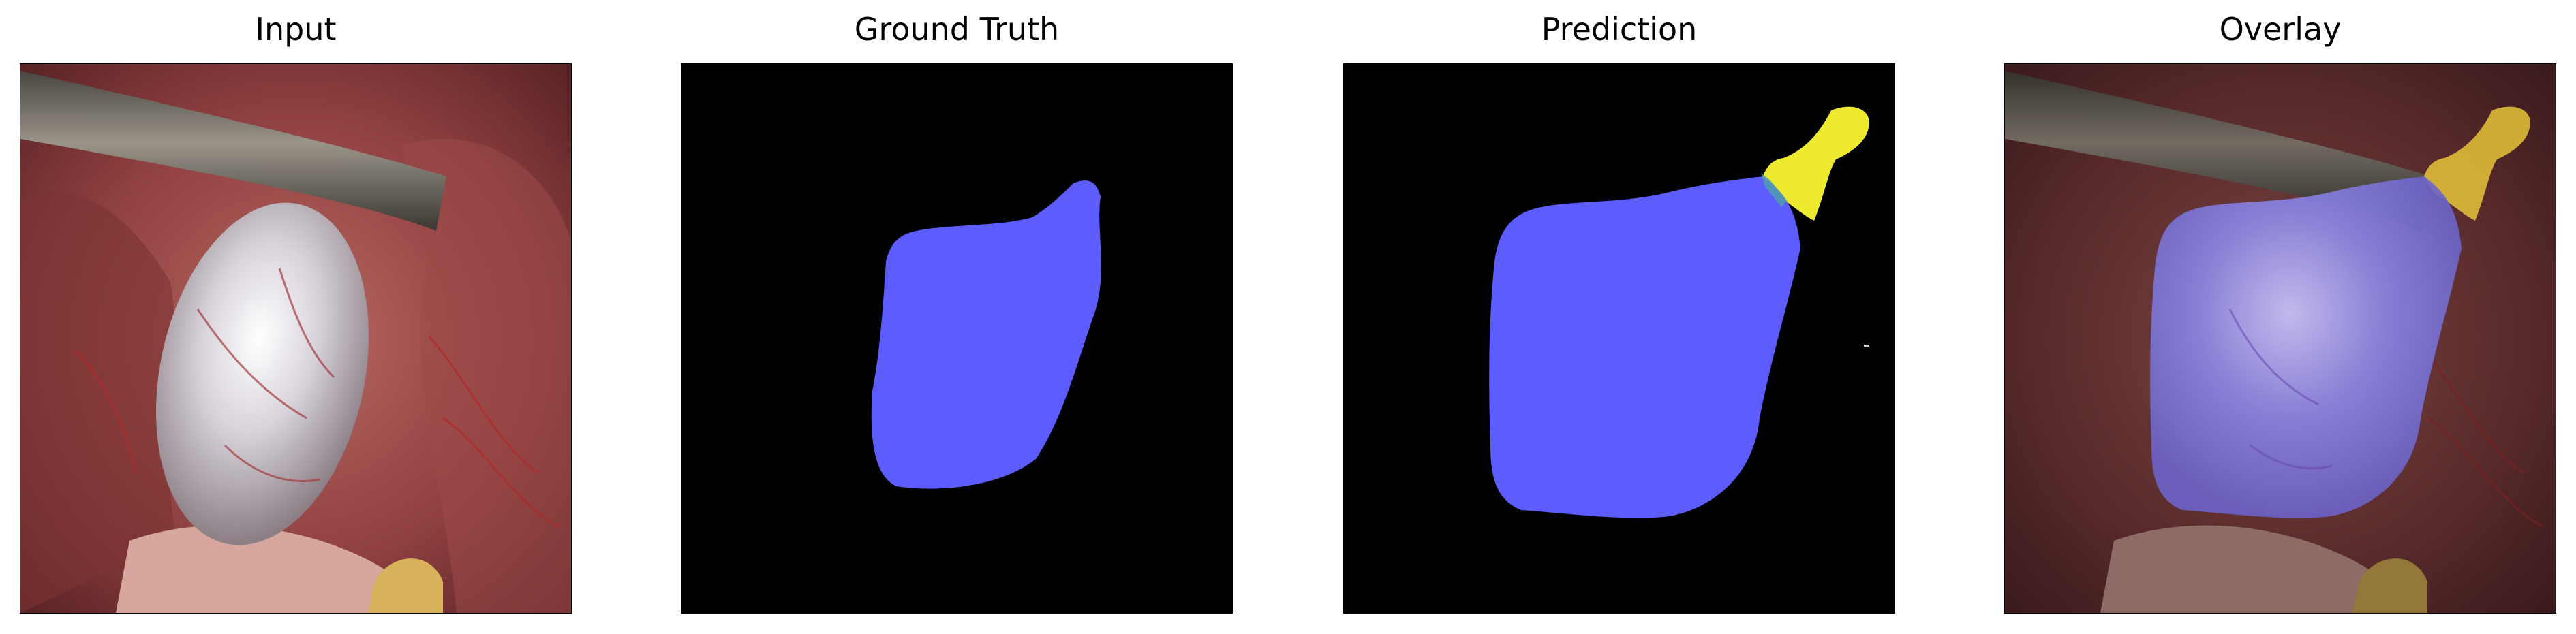 The width and height of the screenshot is (2576, 634). I want to click on panel-title-prediction: Prediction, so click(1619, 30).